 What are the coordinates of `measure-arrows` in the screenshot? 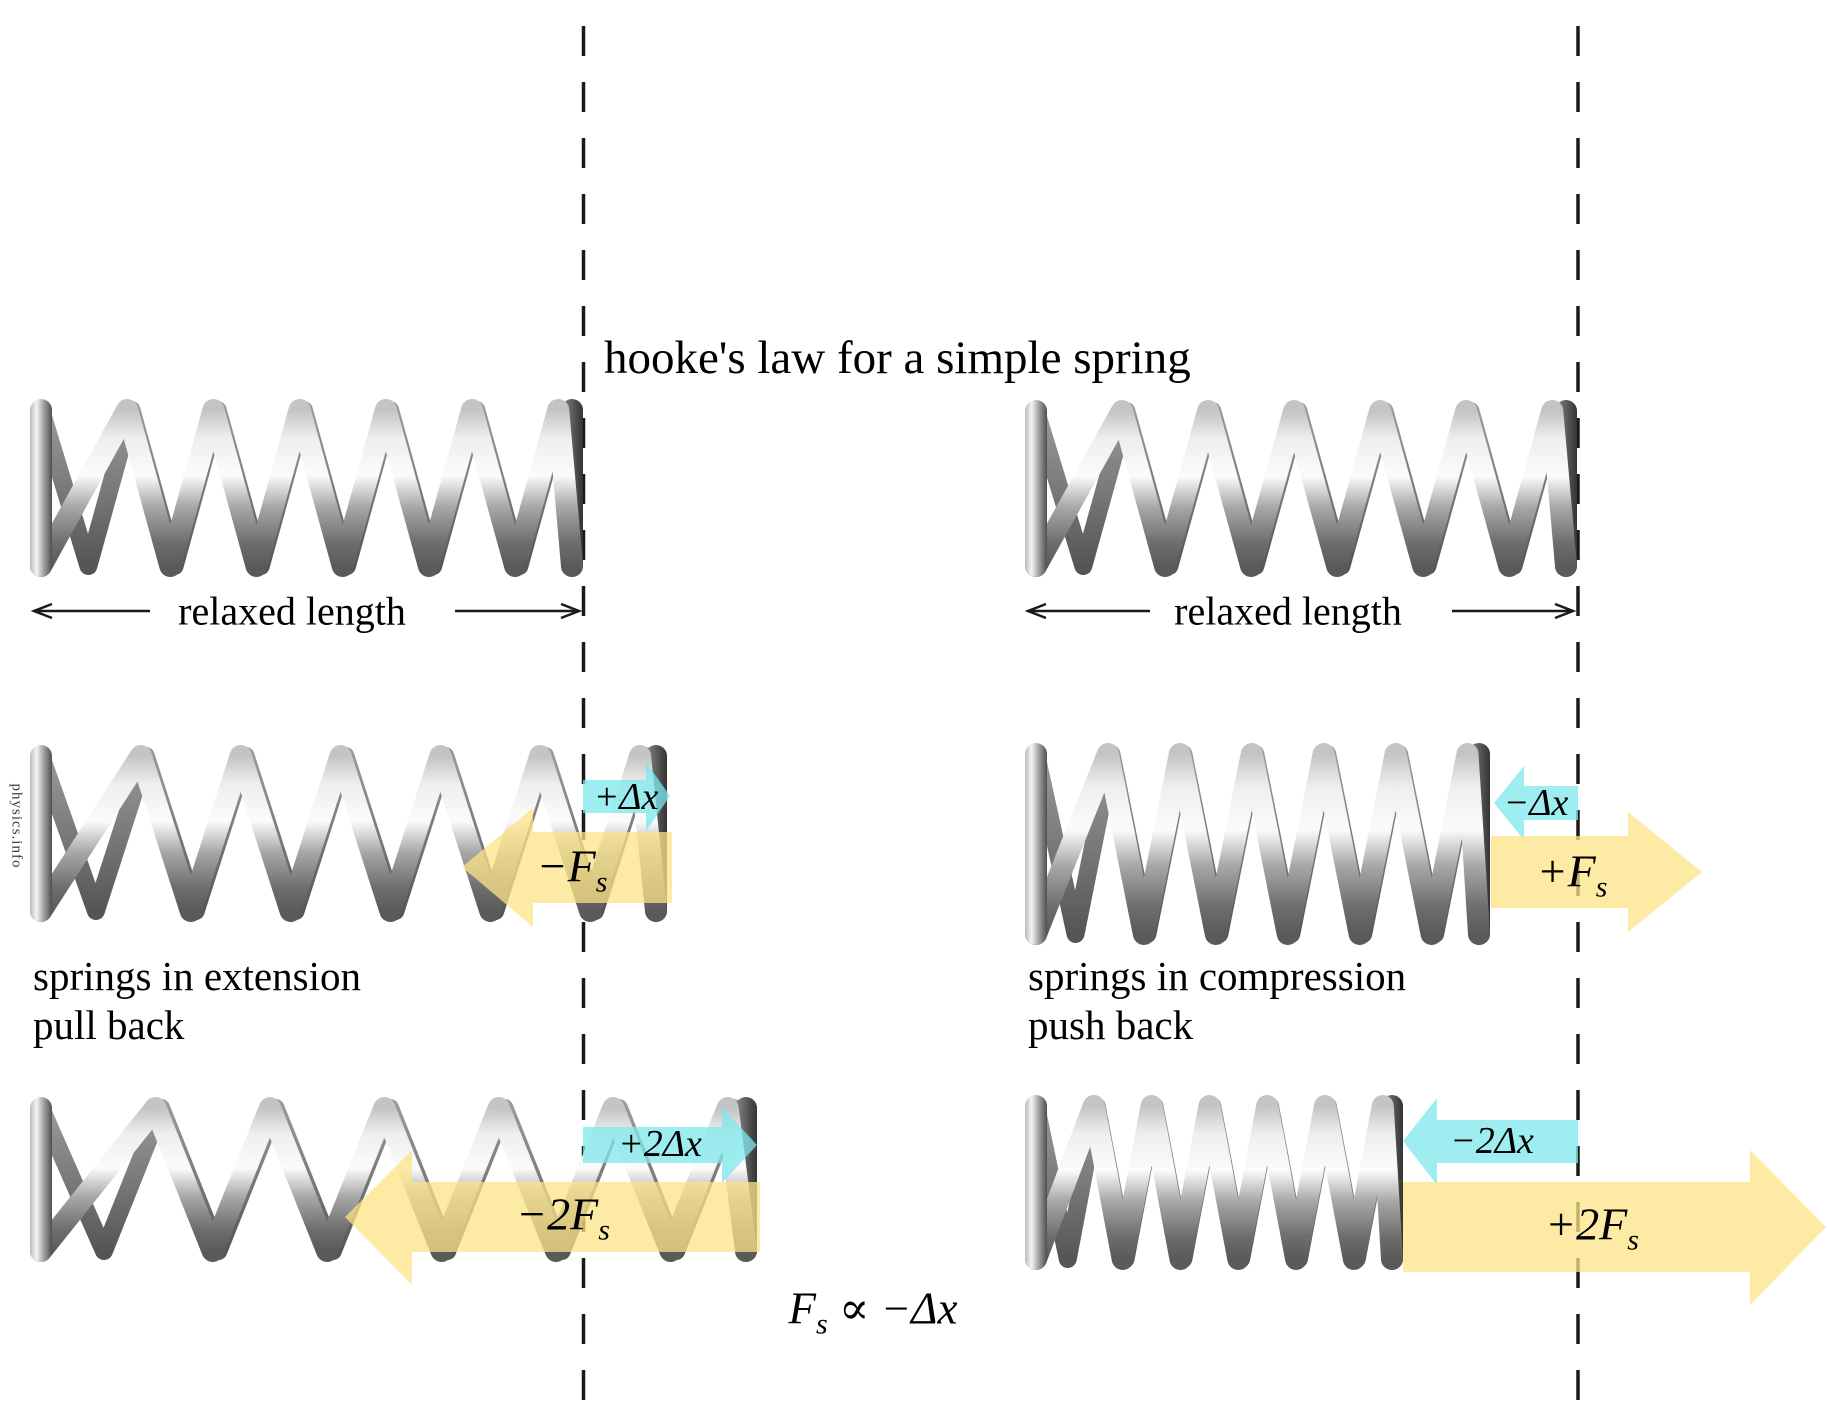 It's located at (803, 611).